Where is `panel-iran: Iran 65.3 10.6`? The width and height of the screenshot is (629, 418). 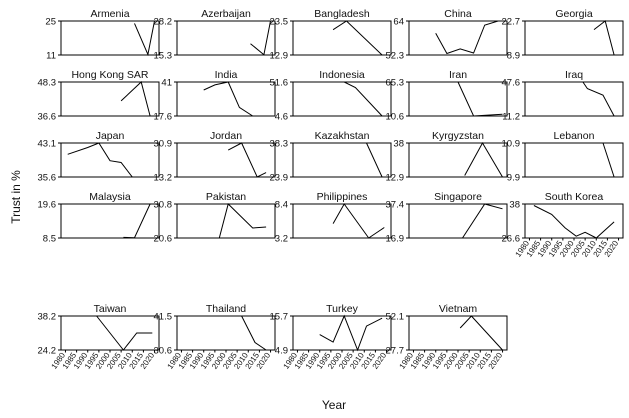
panel-iran: Iran 65.3 10.6 is located at coordinates (447, 96).